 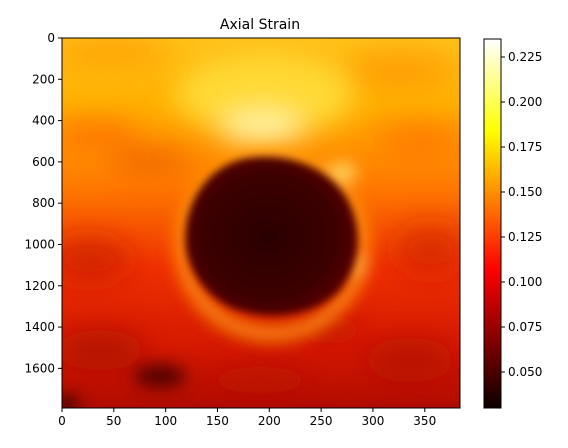 What do you see at coordinates (43, 79) in the screenshot?
I see `y-tick-label: 200` at bounding box center [43, 79].